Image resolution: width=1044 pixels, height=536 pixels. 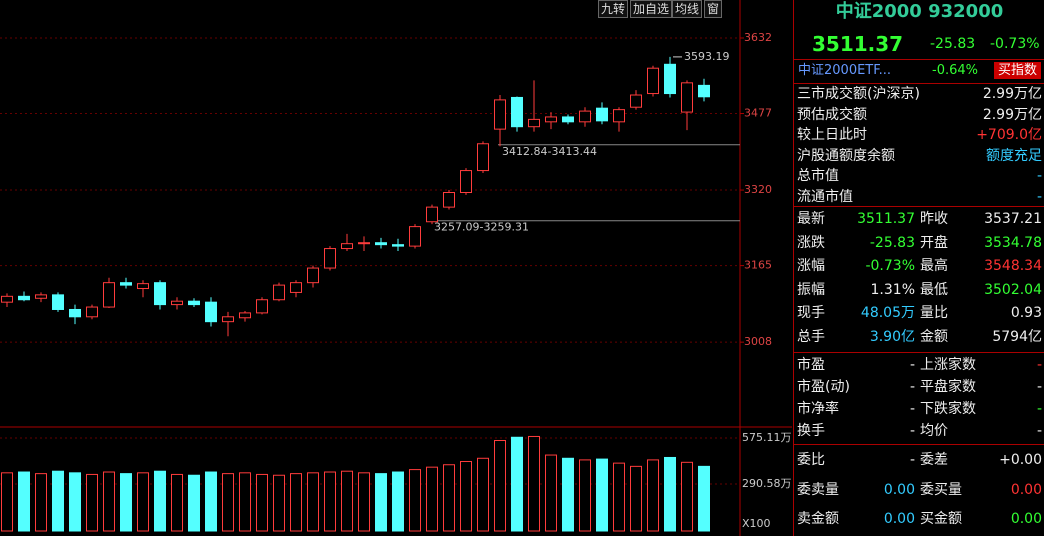 What do you see at coordinates (767, 437) in the screenshot?
I see `y-tick-label: 575.11万` at bounding box center [767, 437].